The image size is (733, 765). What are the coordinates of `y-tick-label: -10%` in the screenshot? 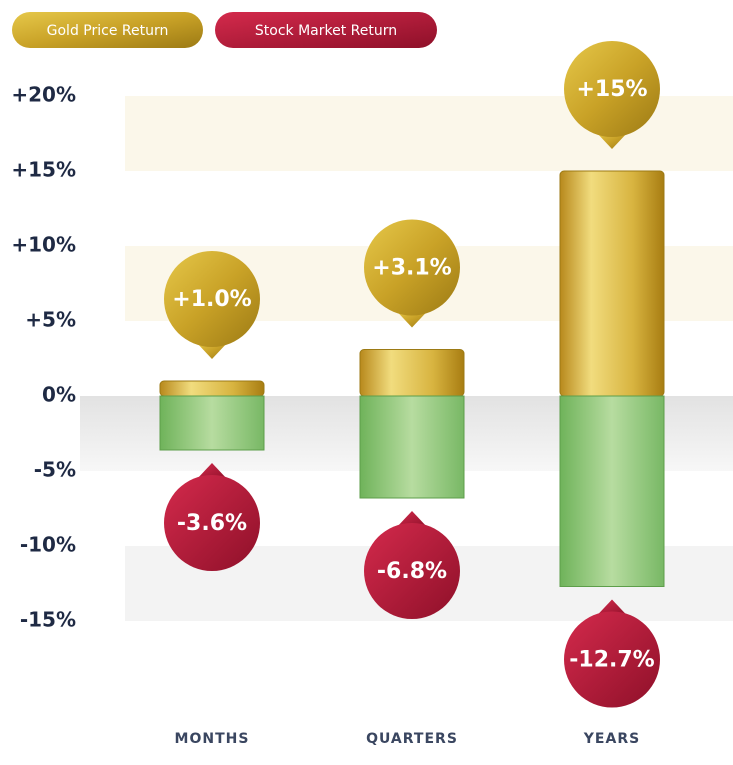 It's located at (48, 545).